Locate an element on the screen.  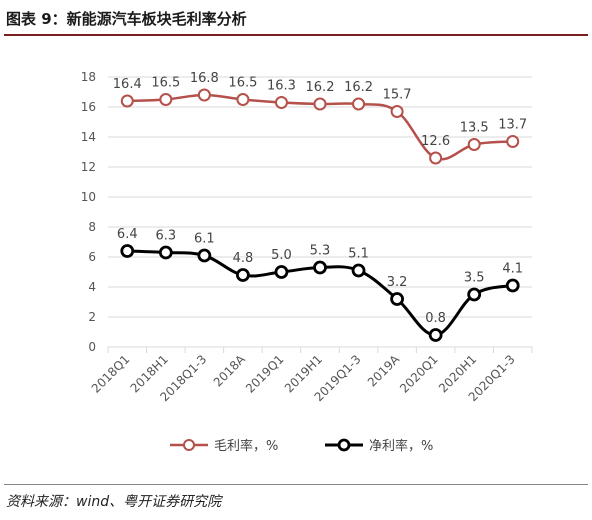
net-margin-data-label: 4.1 is located at coordinates (512, 269).